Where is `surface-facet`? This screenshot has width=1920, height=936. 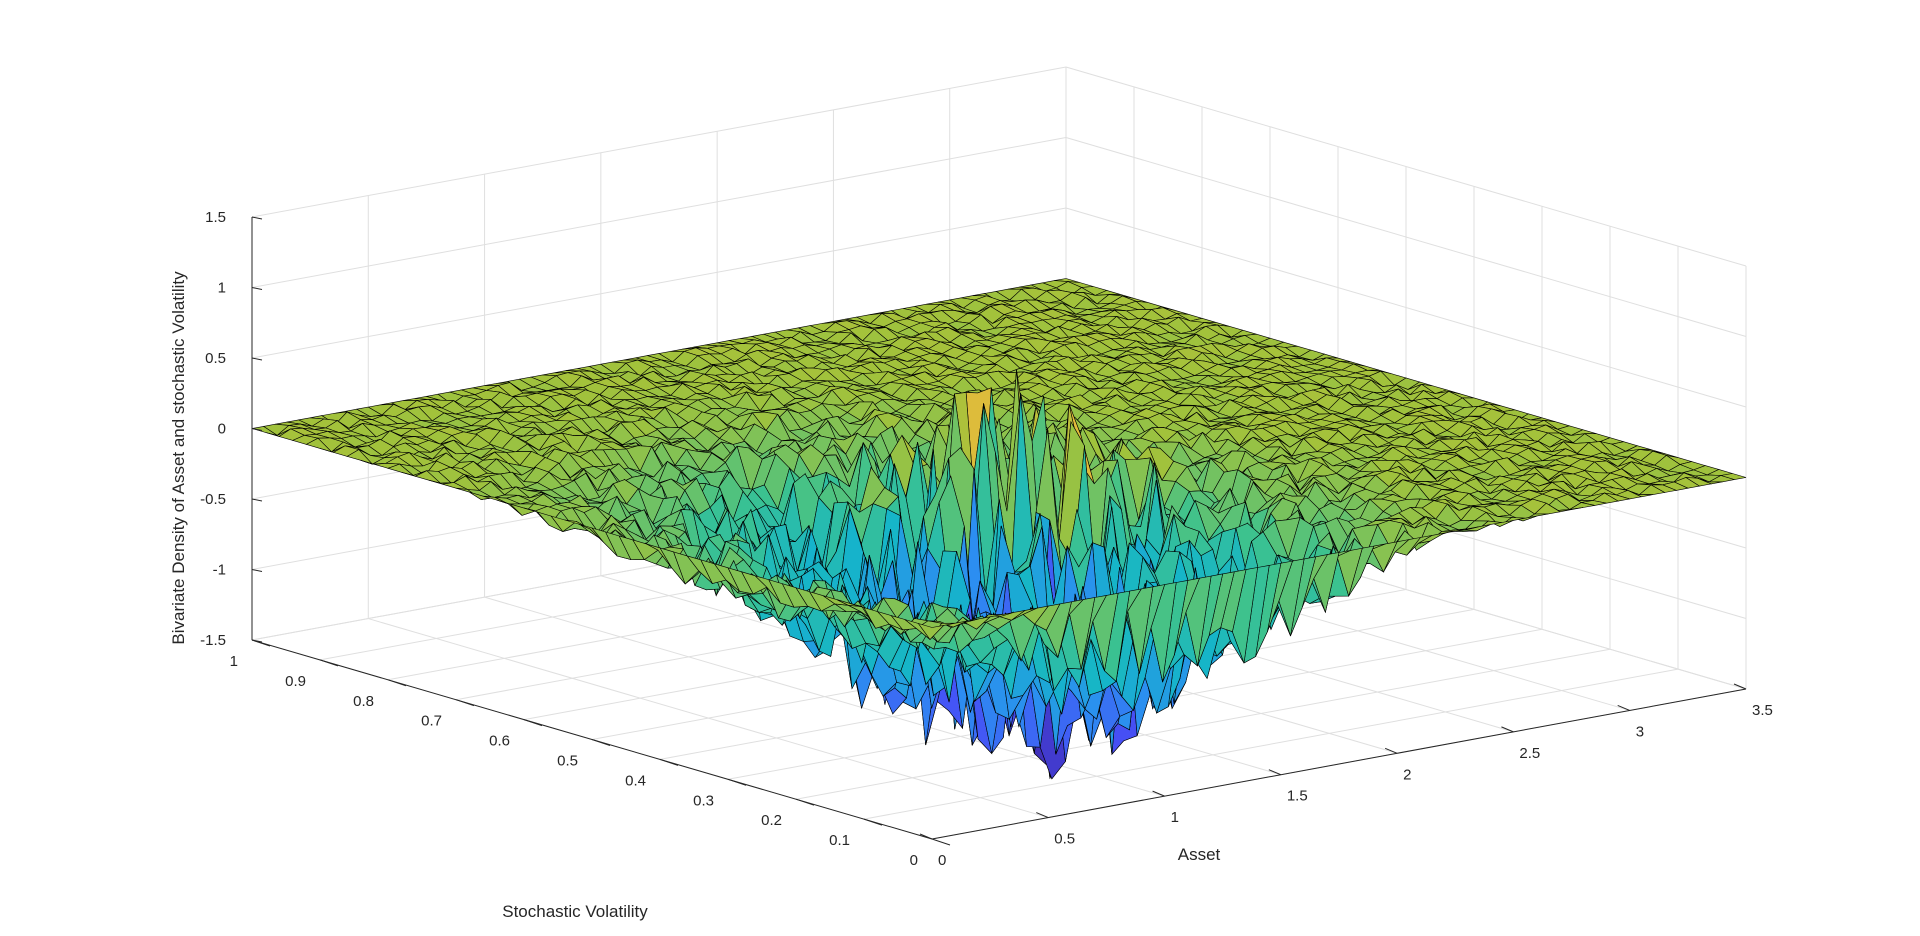 surface-facet is located at coordinates (931, 631).